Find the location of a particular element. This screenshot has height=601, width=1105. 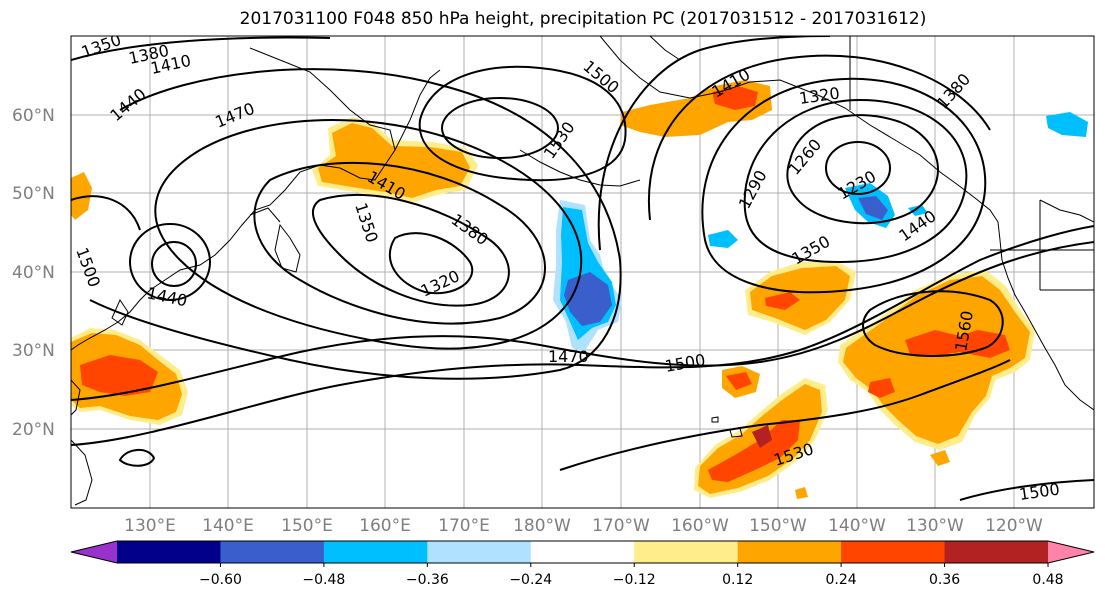

lon-label: 130°W is located at coordinates (935, 526).